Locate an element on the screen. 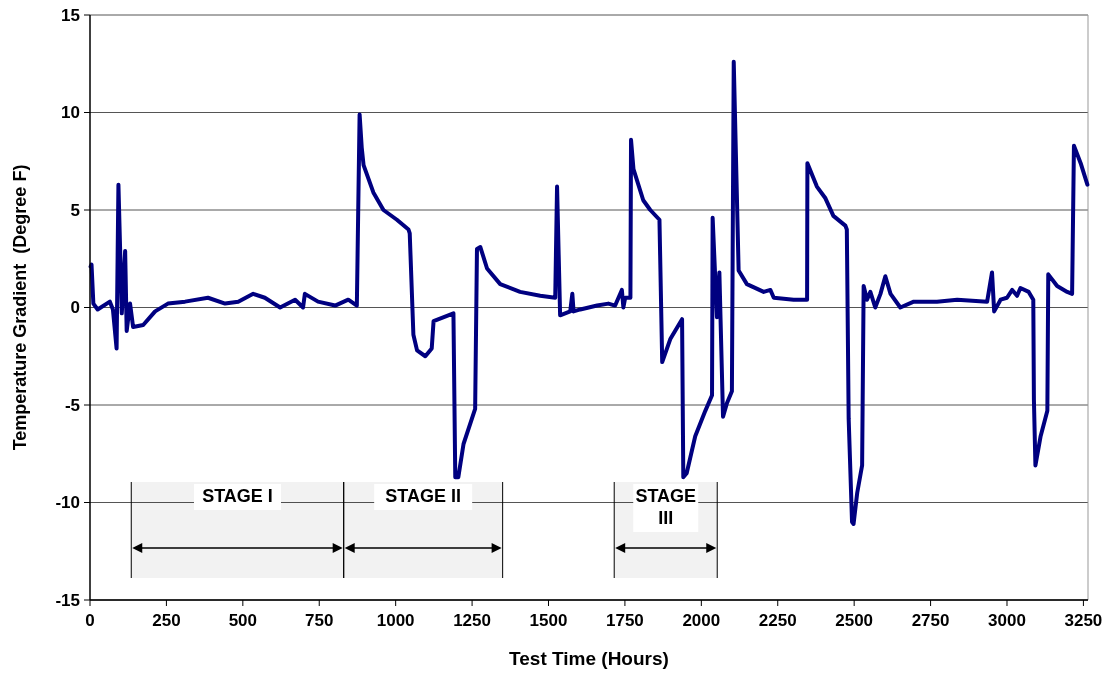 The width and height of the screenshot is (1110, 679). y-tick-label: 5 is located at coordinates (75, 210).